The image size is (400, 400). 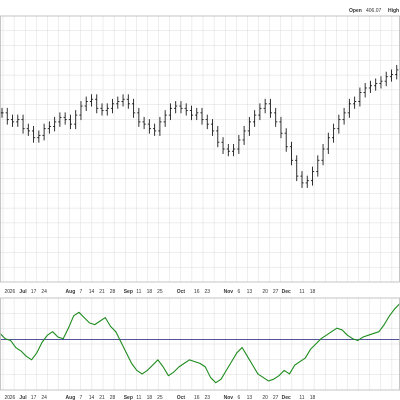 I want to click on x-axis-top-month-label: Oct, so click(x=181, y=292).